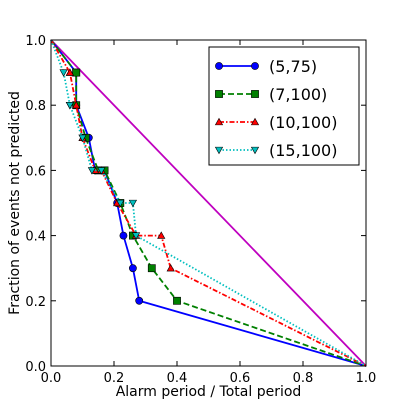  What do you see at coordinates (266, 66) in the screenshot?
I see `legend-item: (5,75)` at bounding box center [266, 66].